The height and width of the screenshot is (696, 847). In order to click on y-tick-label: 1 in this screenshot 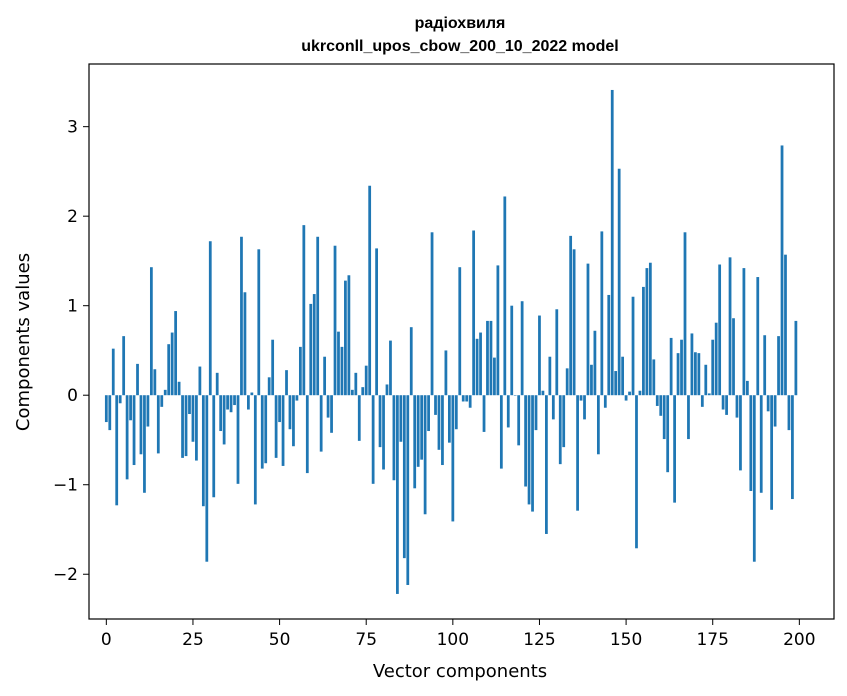, I will do `click(72, 307)`.